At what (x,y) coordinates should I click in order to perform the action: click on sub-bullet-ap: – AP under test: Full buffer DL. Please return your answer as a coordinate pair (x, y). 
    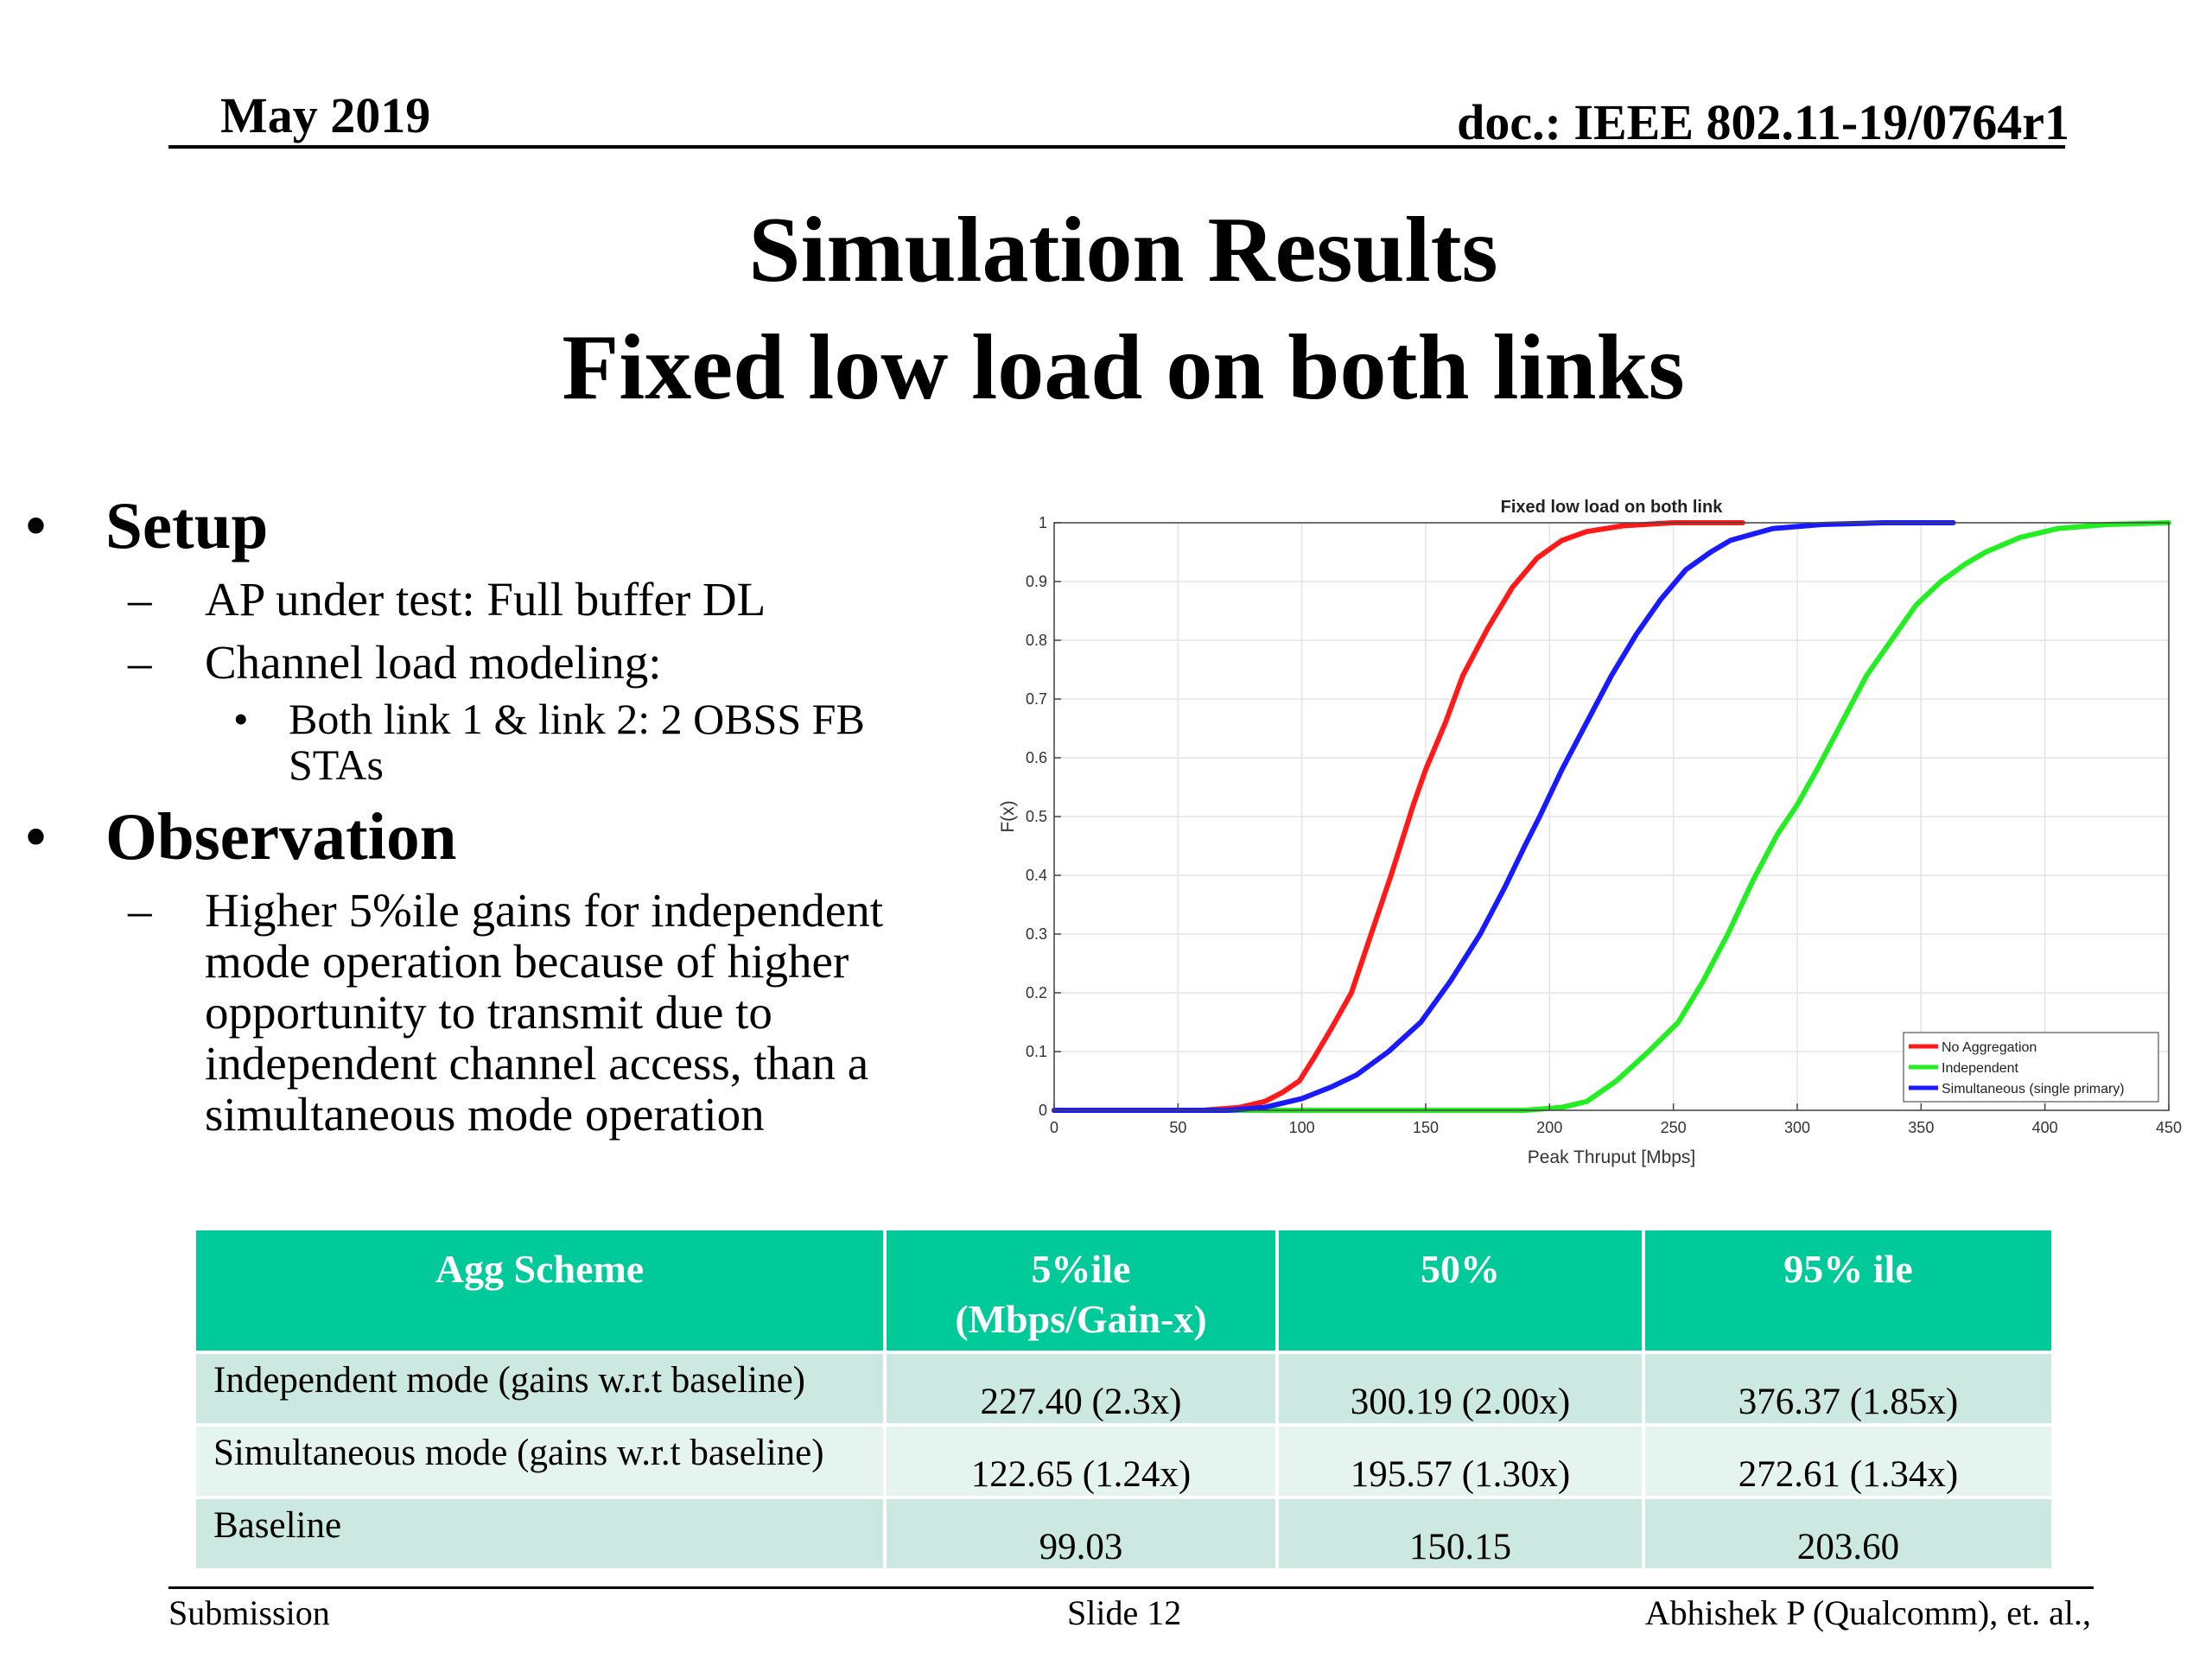
    Looking at the image, I should click on (506, 599).